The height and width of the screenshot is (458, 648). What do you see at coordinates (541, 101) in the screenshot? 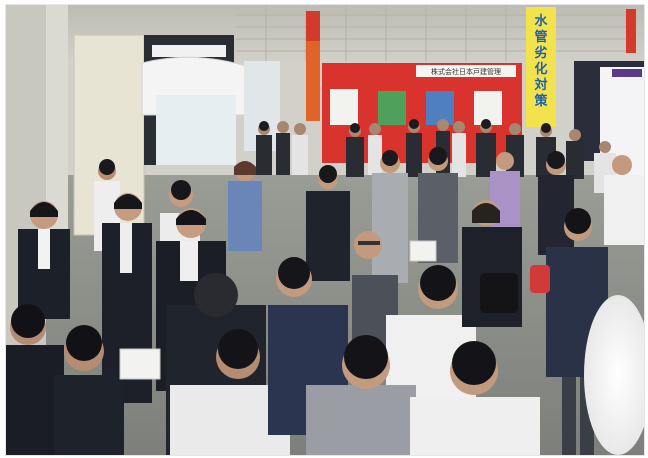
I see `svg-text: 策` at bounding box center [541, 101].